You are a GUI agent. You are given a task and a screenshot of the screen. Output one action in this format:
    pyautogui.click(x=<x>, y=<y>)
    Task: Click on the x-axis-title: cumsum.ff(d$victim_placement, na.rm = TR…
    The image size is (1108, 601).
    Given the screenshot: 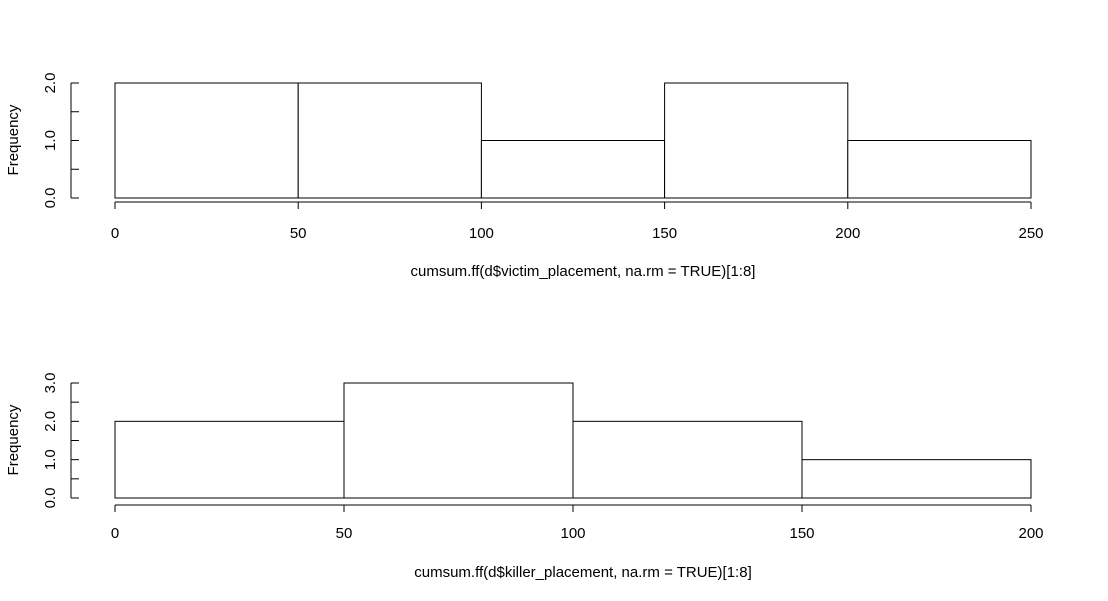 What is the action you would take?
    pyautogui.click(x=583, y=271)
    